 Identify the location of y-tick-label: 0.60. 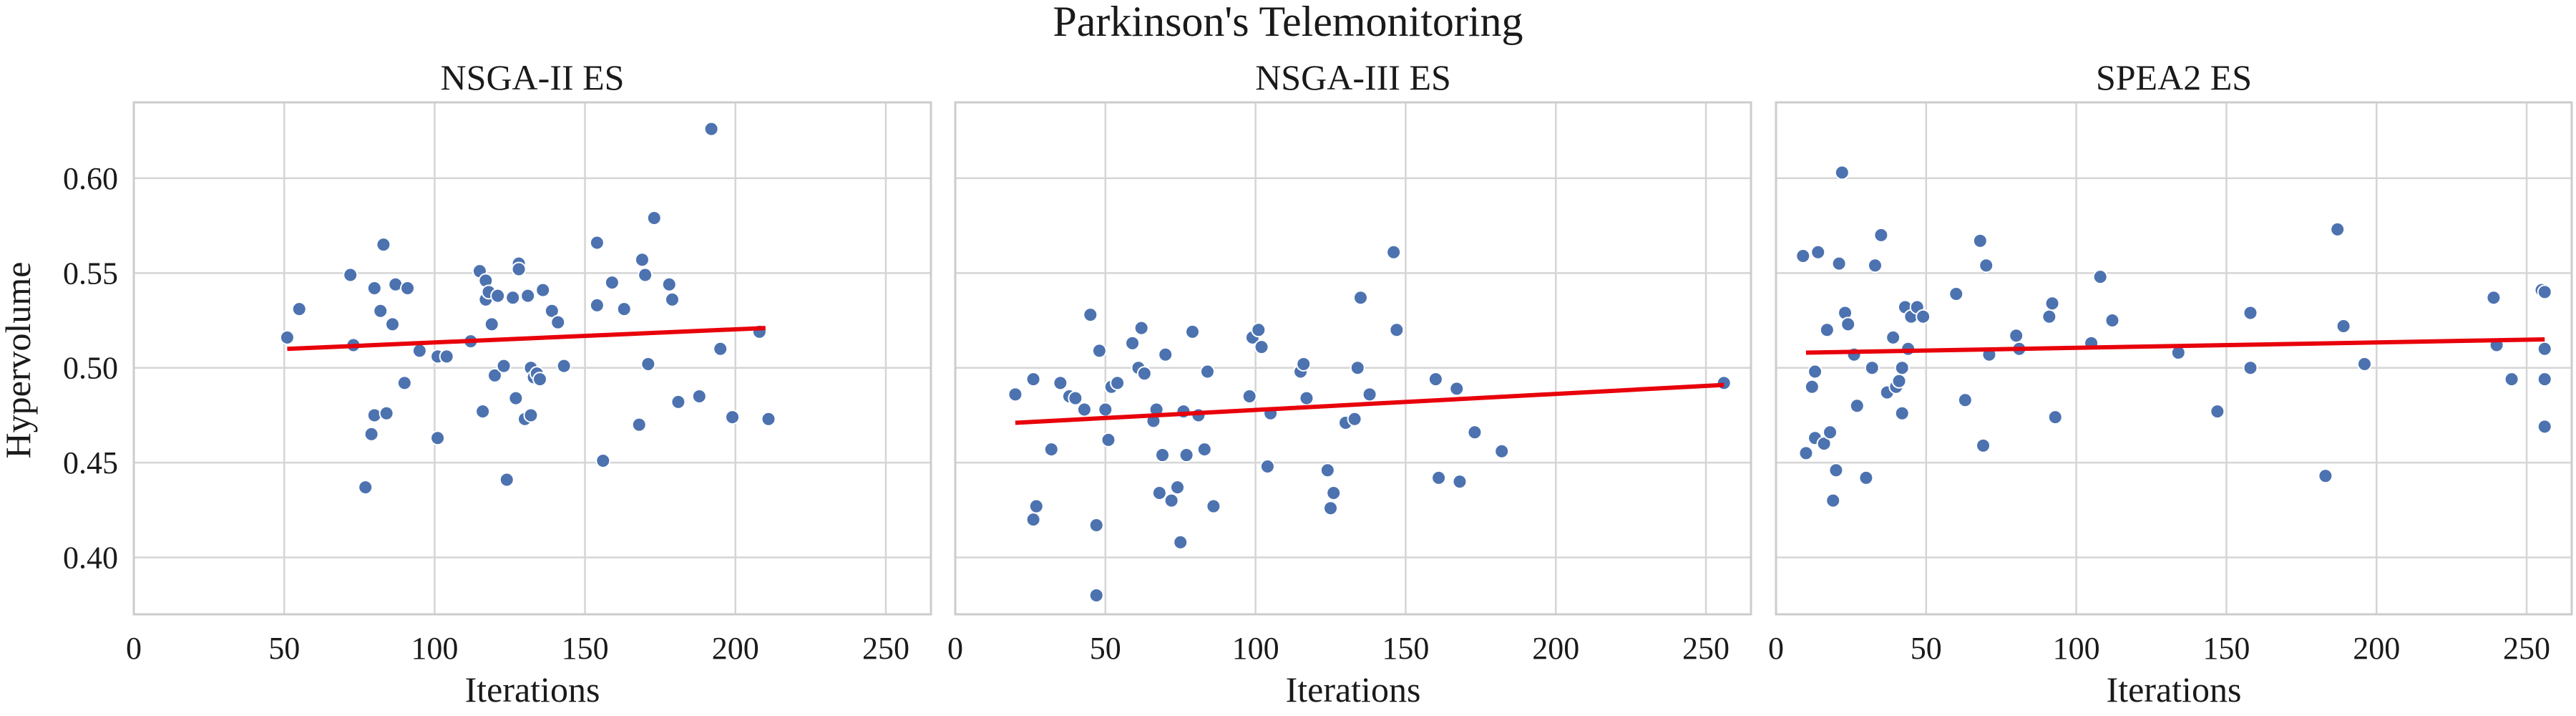
(90, 178).